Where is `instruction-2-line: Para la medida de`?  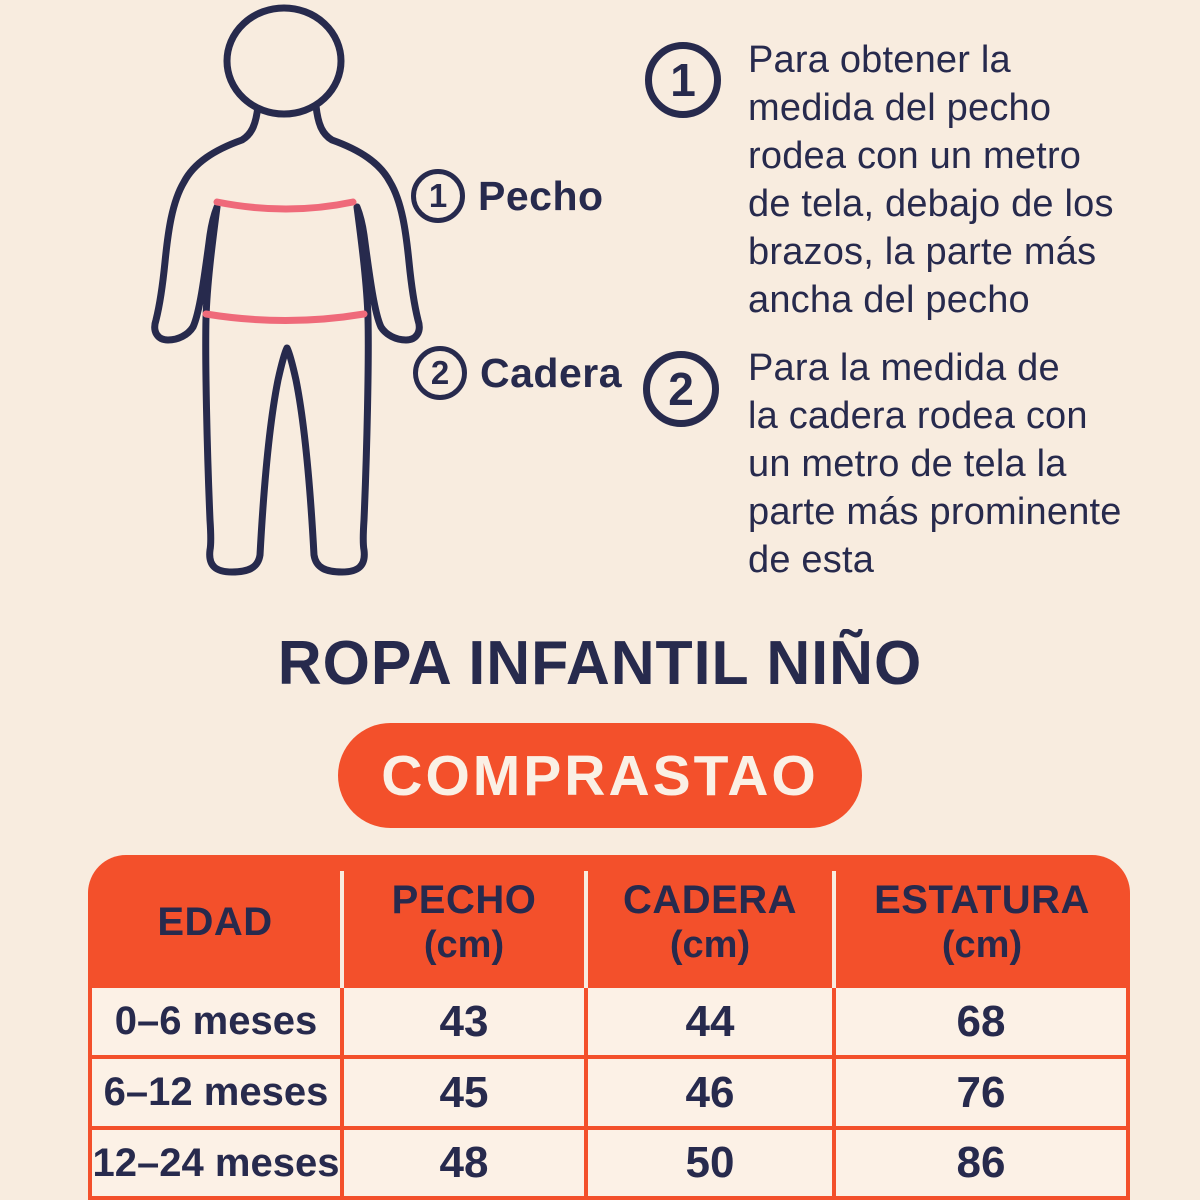 instruction-2-line: Para la medida de is located at coordinates (904, 368).